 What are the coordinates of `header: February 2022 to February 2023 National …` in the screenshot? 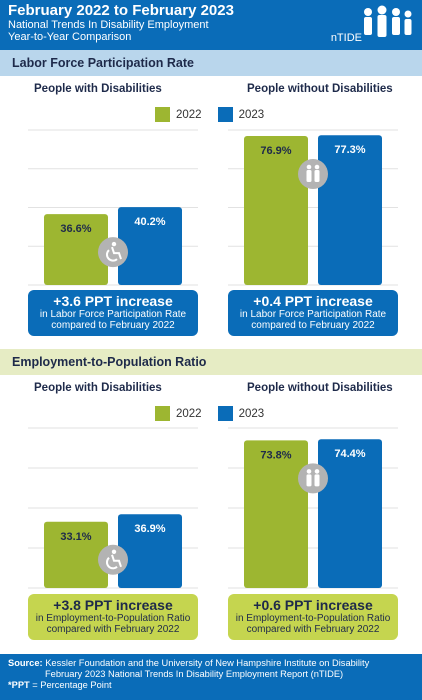 It's located at (211, 25).